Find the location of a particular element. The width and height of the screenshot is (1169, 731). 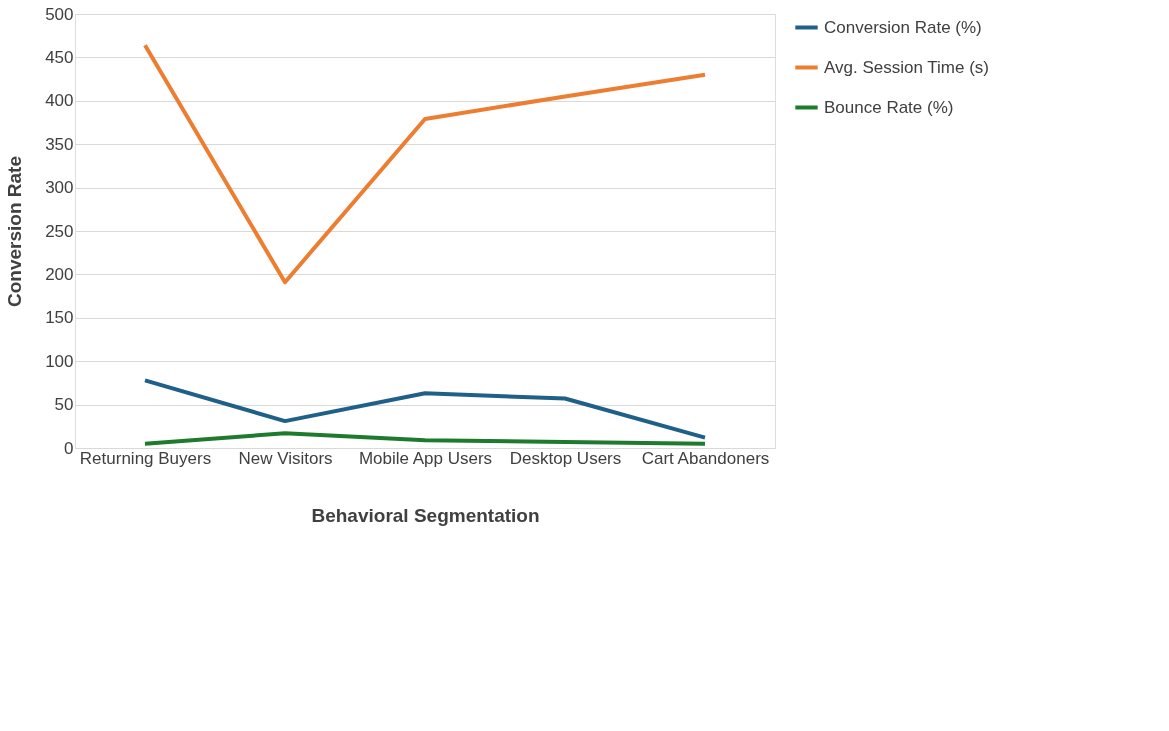

y-tick-label: 100 is located at coordinates (59, 361).